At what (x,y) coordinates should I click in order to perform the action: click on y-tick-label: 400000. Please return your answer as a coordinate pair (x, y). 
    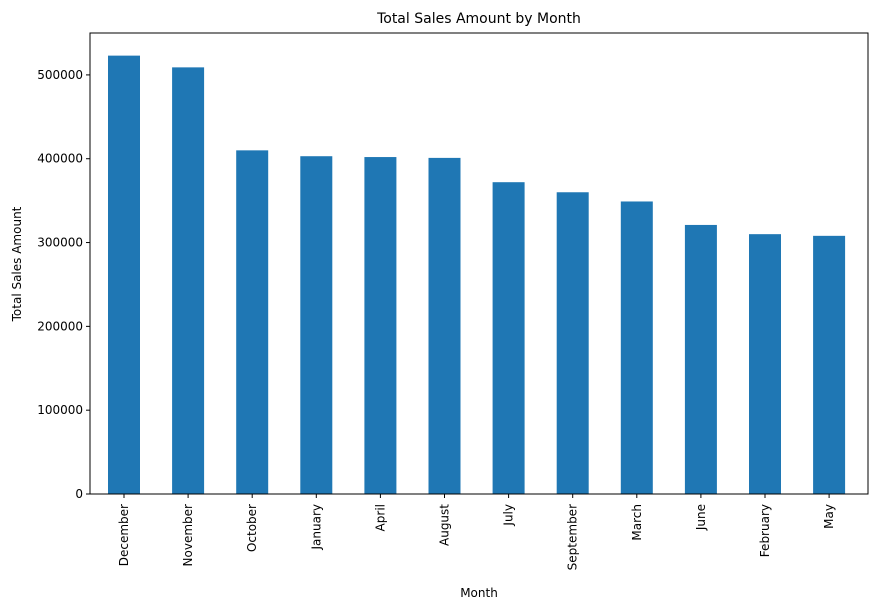
    Looking at the image, I should click on (60, 159).